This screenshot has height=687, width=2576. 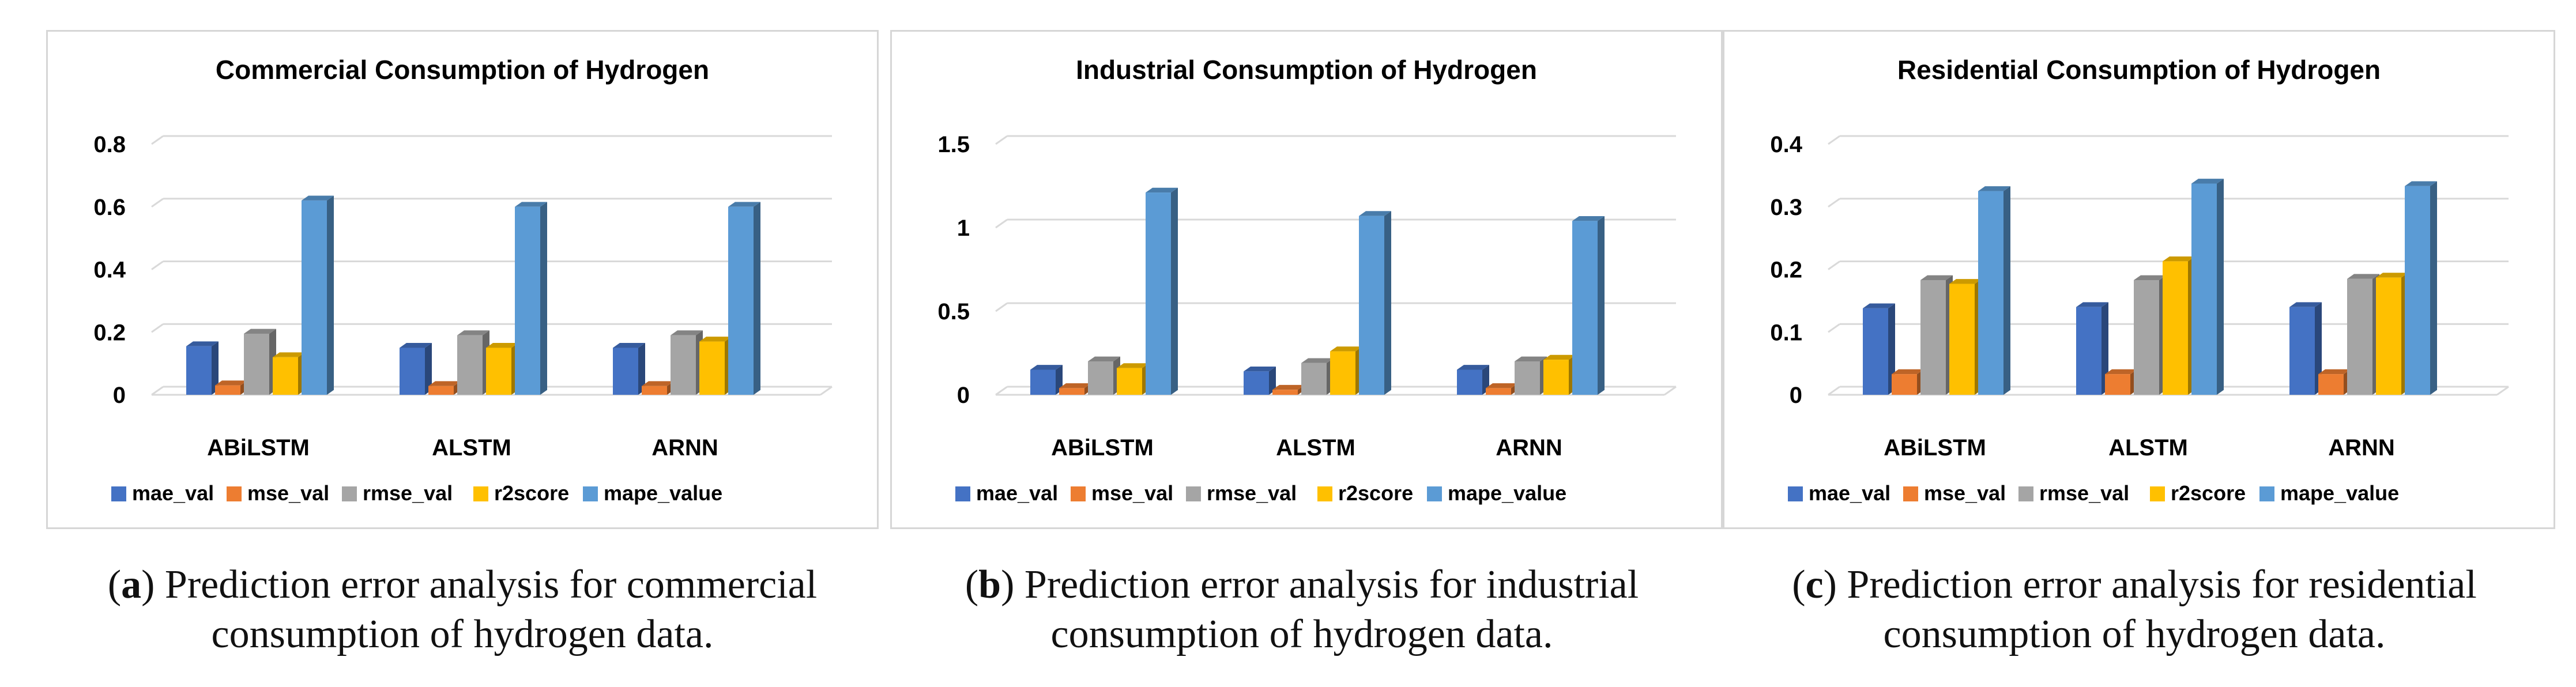 What do you see at coordinates (1078, 494) in the screenshot?
I see `chart-1-legend-swatch-mse_val` at bounding box center [1078, 494].